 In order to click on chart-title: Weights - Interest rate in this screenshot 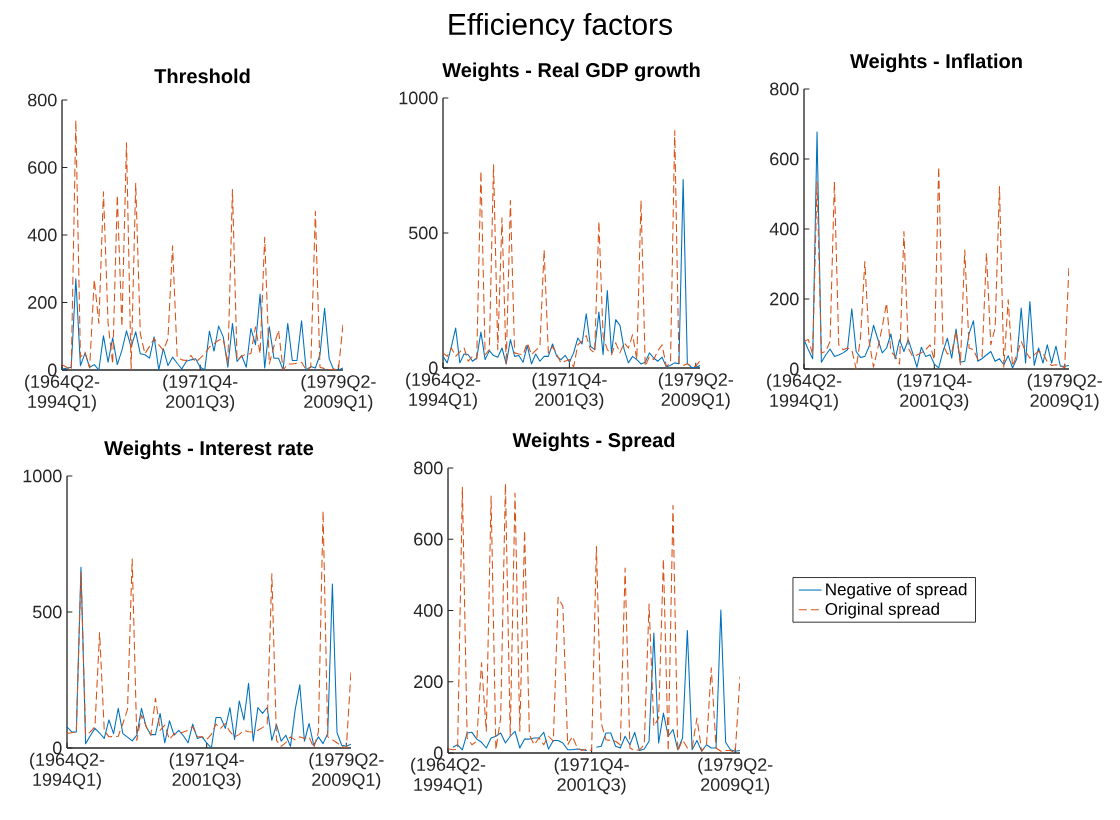, I will do `click(209, 450)`.